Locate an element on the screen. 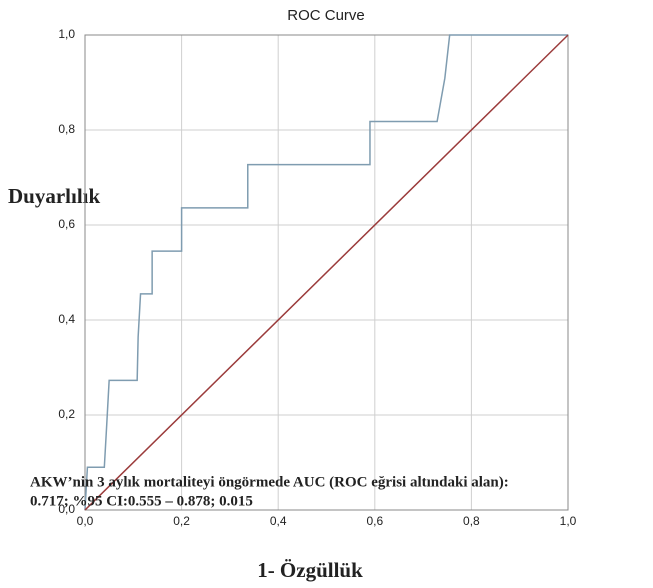 The height and width of the screenshot is (588, 653). y-tick-label: 0,2 is located at coordinates (66, 414).